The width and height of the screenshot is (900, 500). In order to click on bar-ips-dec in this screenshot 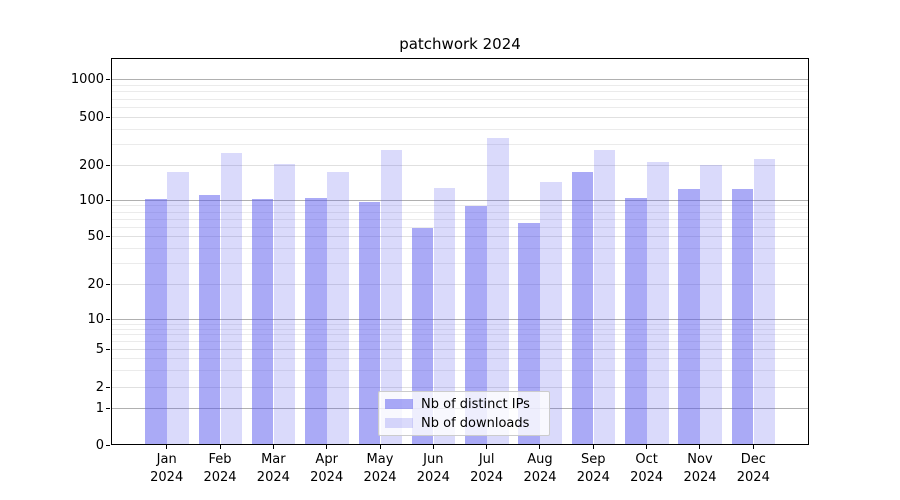, I will do `click(742, 316)`.